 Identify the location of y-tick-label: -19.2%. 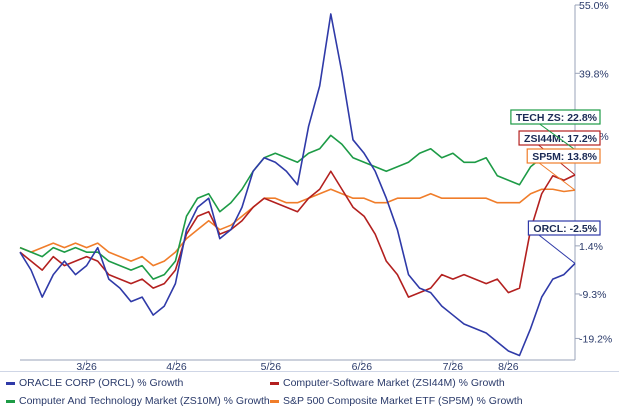
(595, 339).